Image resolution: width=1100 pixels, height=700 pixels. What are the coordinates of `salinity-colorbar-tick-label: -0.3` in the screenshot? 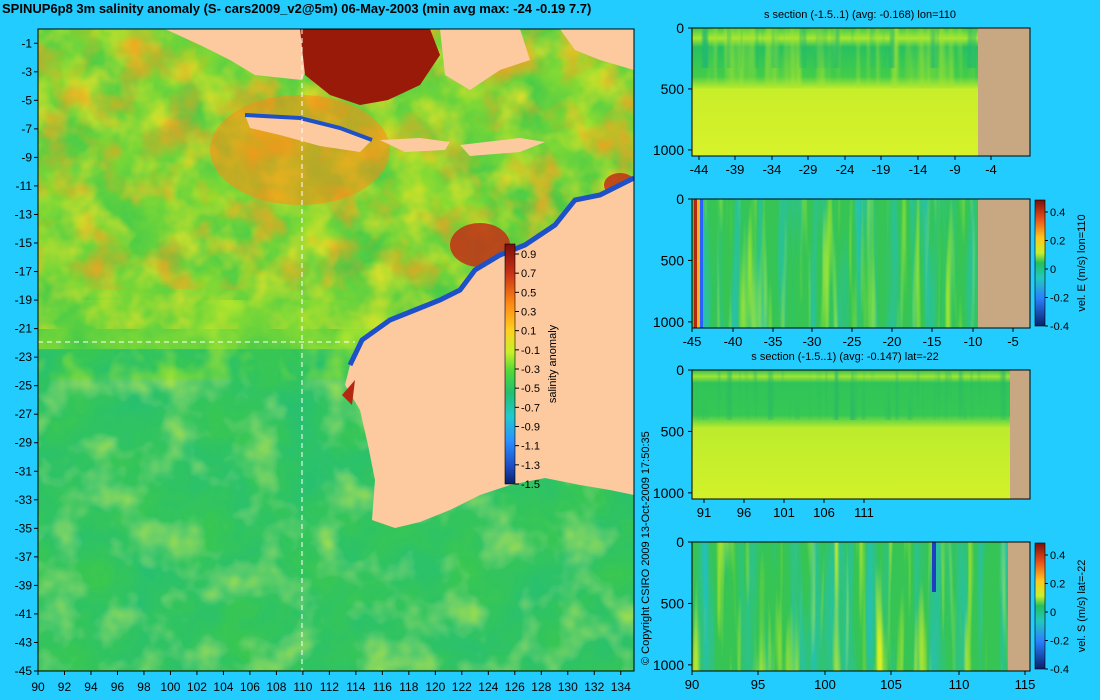 It's located at (530, 370).